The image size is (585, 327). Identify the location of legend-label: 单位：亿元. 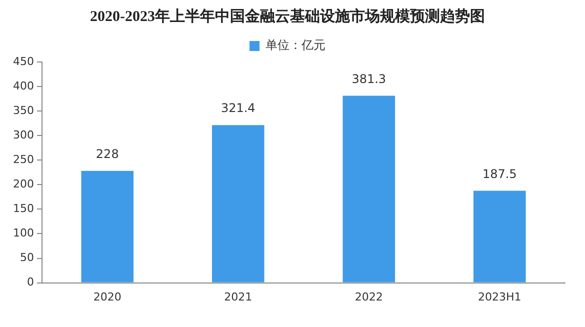
(296, 45).